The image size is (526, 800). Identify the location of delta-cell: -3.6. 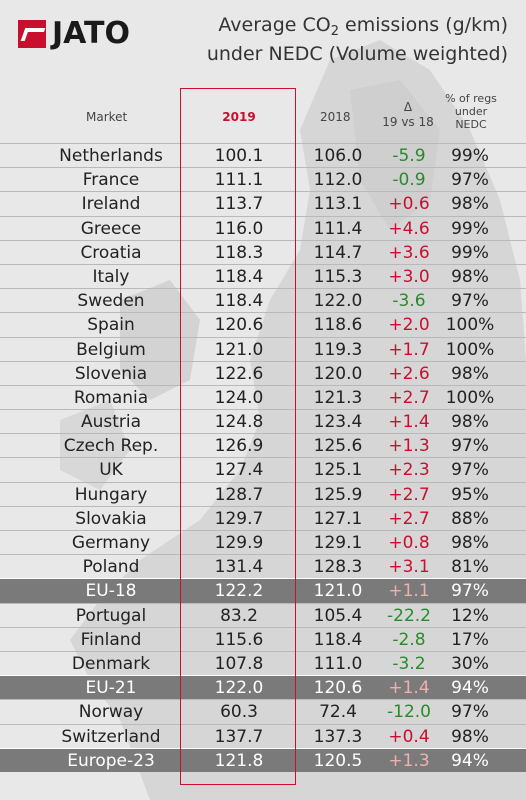
(409, 301).